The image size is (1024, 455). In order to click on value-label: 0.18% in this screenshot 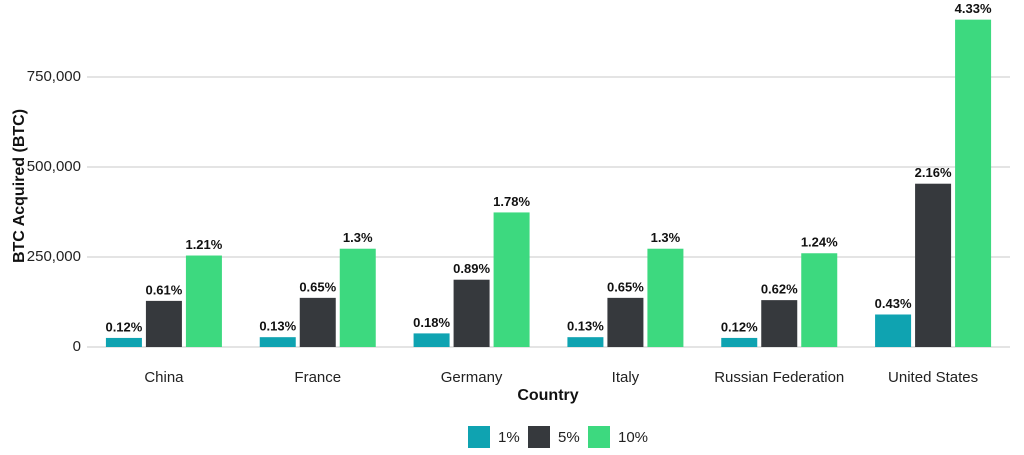, I will do `click(431, 322)`.